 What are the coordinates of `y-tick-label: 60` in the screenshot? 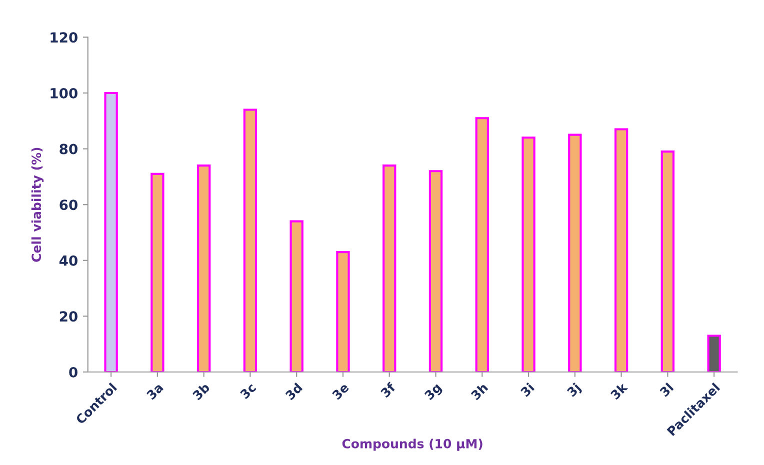 It's located at (69, 205).